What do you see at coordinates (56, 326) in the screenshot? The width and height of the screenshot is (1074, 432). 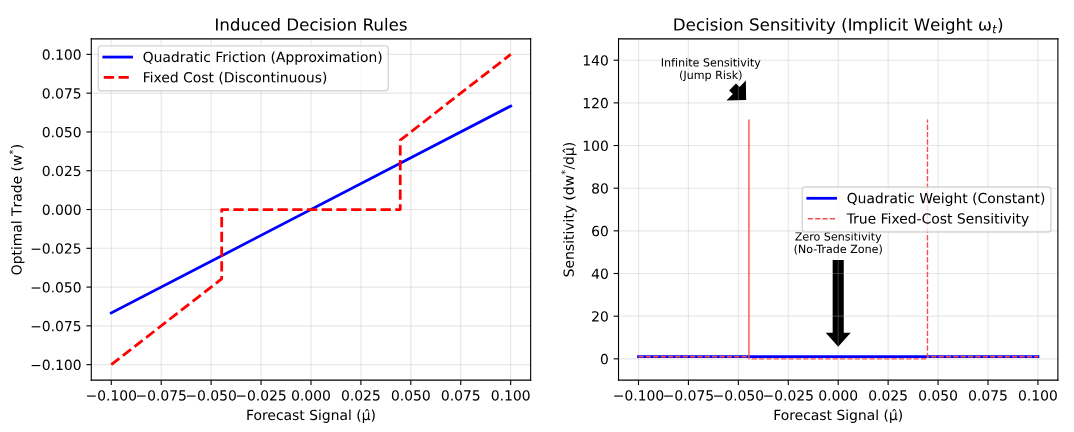 I see `y-tick-label: −0.075` at bounding box center [56, 326].